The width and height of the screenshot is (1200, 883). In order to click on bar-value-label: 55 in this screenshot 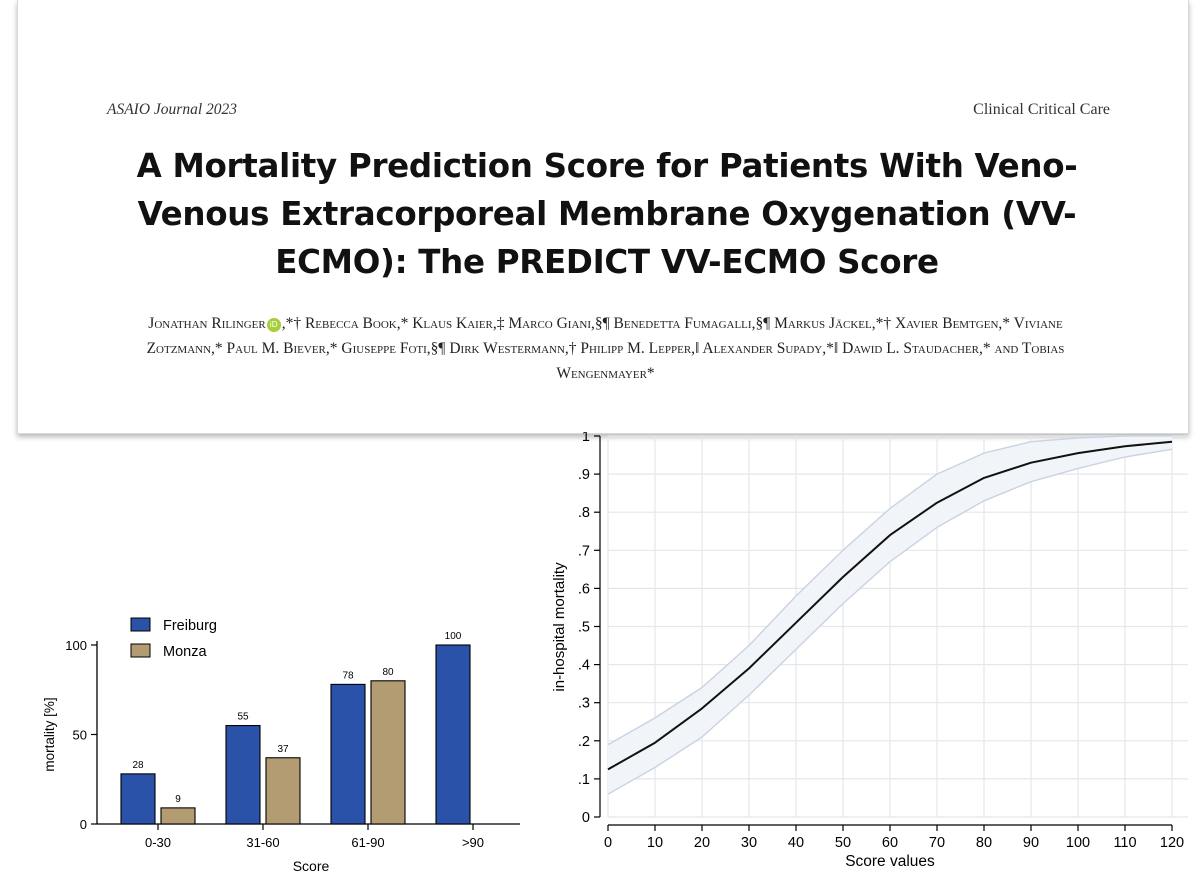, I will do `click(243, 717)`.